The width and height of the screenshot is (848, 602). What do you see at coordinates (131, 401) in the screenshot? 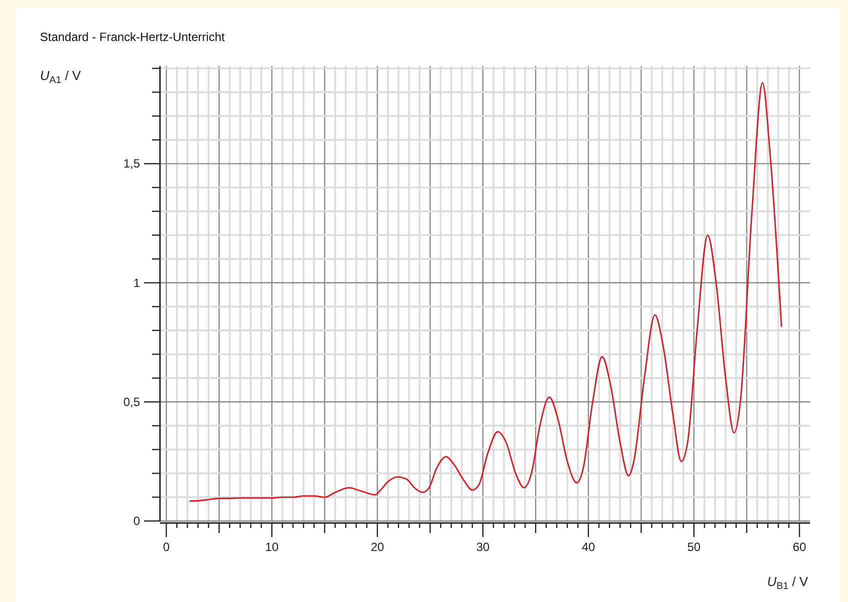
I see `y-tick-label: 0,5` at bounding box center [131, 401].